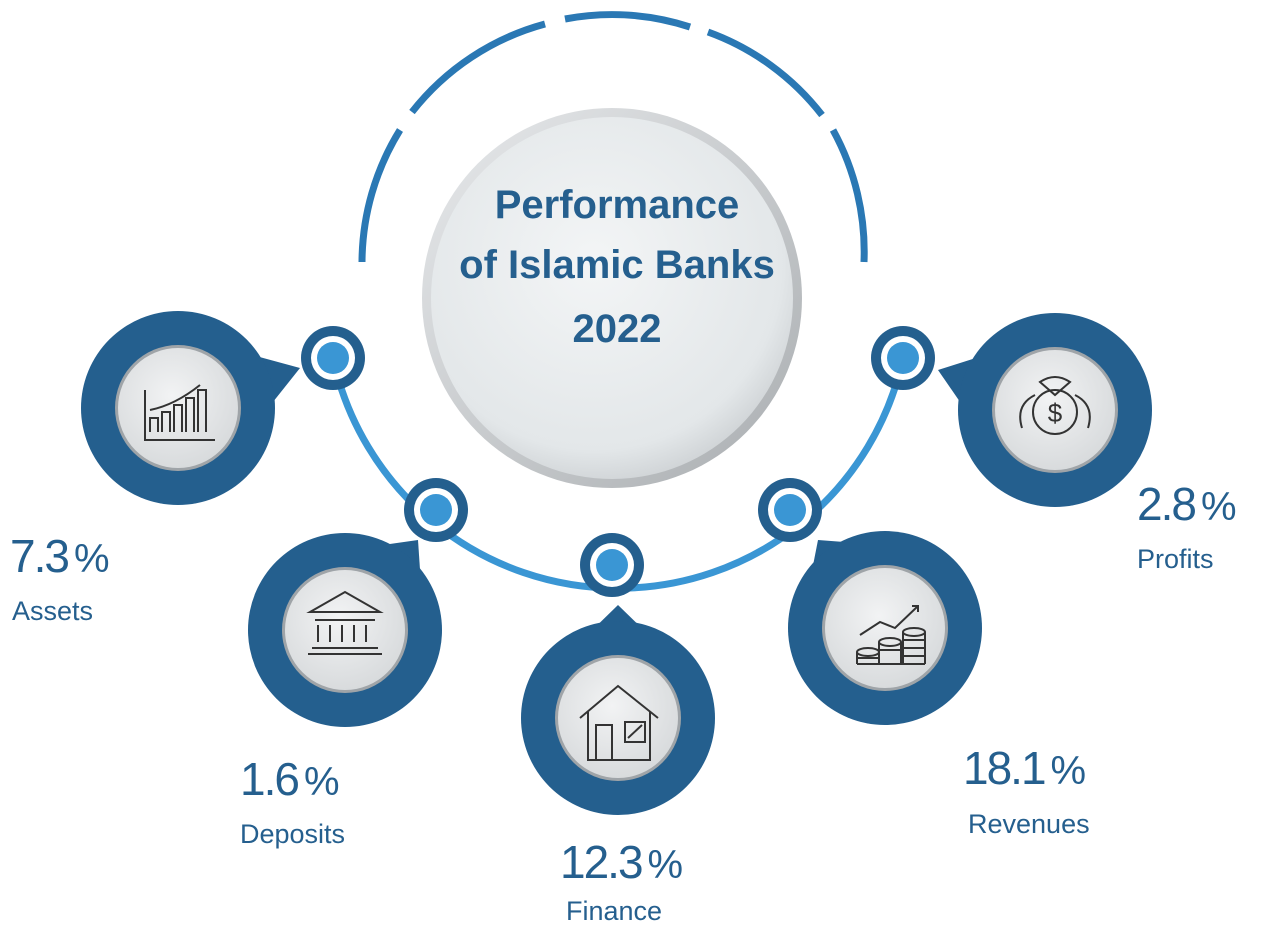 This screenshot has width=1274, height=929. I want to click on icon-chart, so click(179, 412).